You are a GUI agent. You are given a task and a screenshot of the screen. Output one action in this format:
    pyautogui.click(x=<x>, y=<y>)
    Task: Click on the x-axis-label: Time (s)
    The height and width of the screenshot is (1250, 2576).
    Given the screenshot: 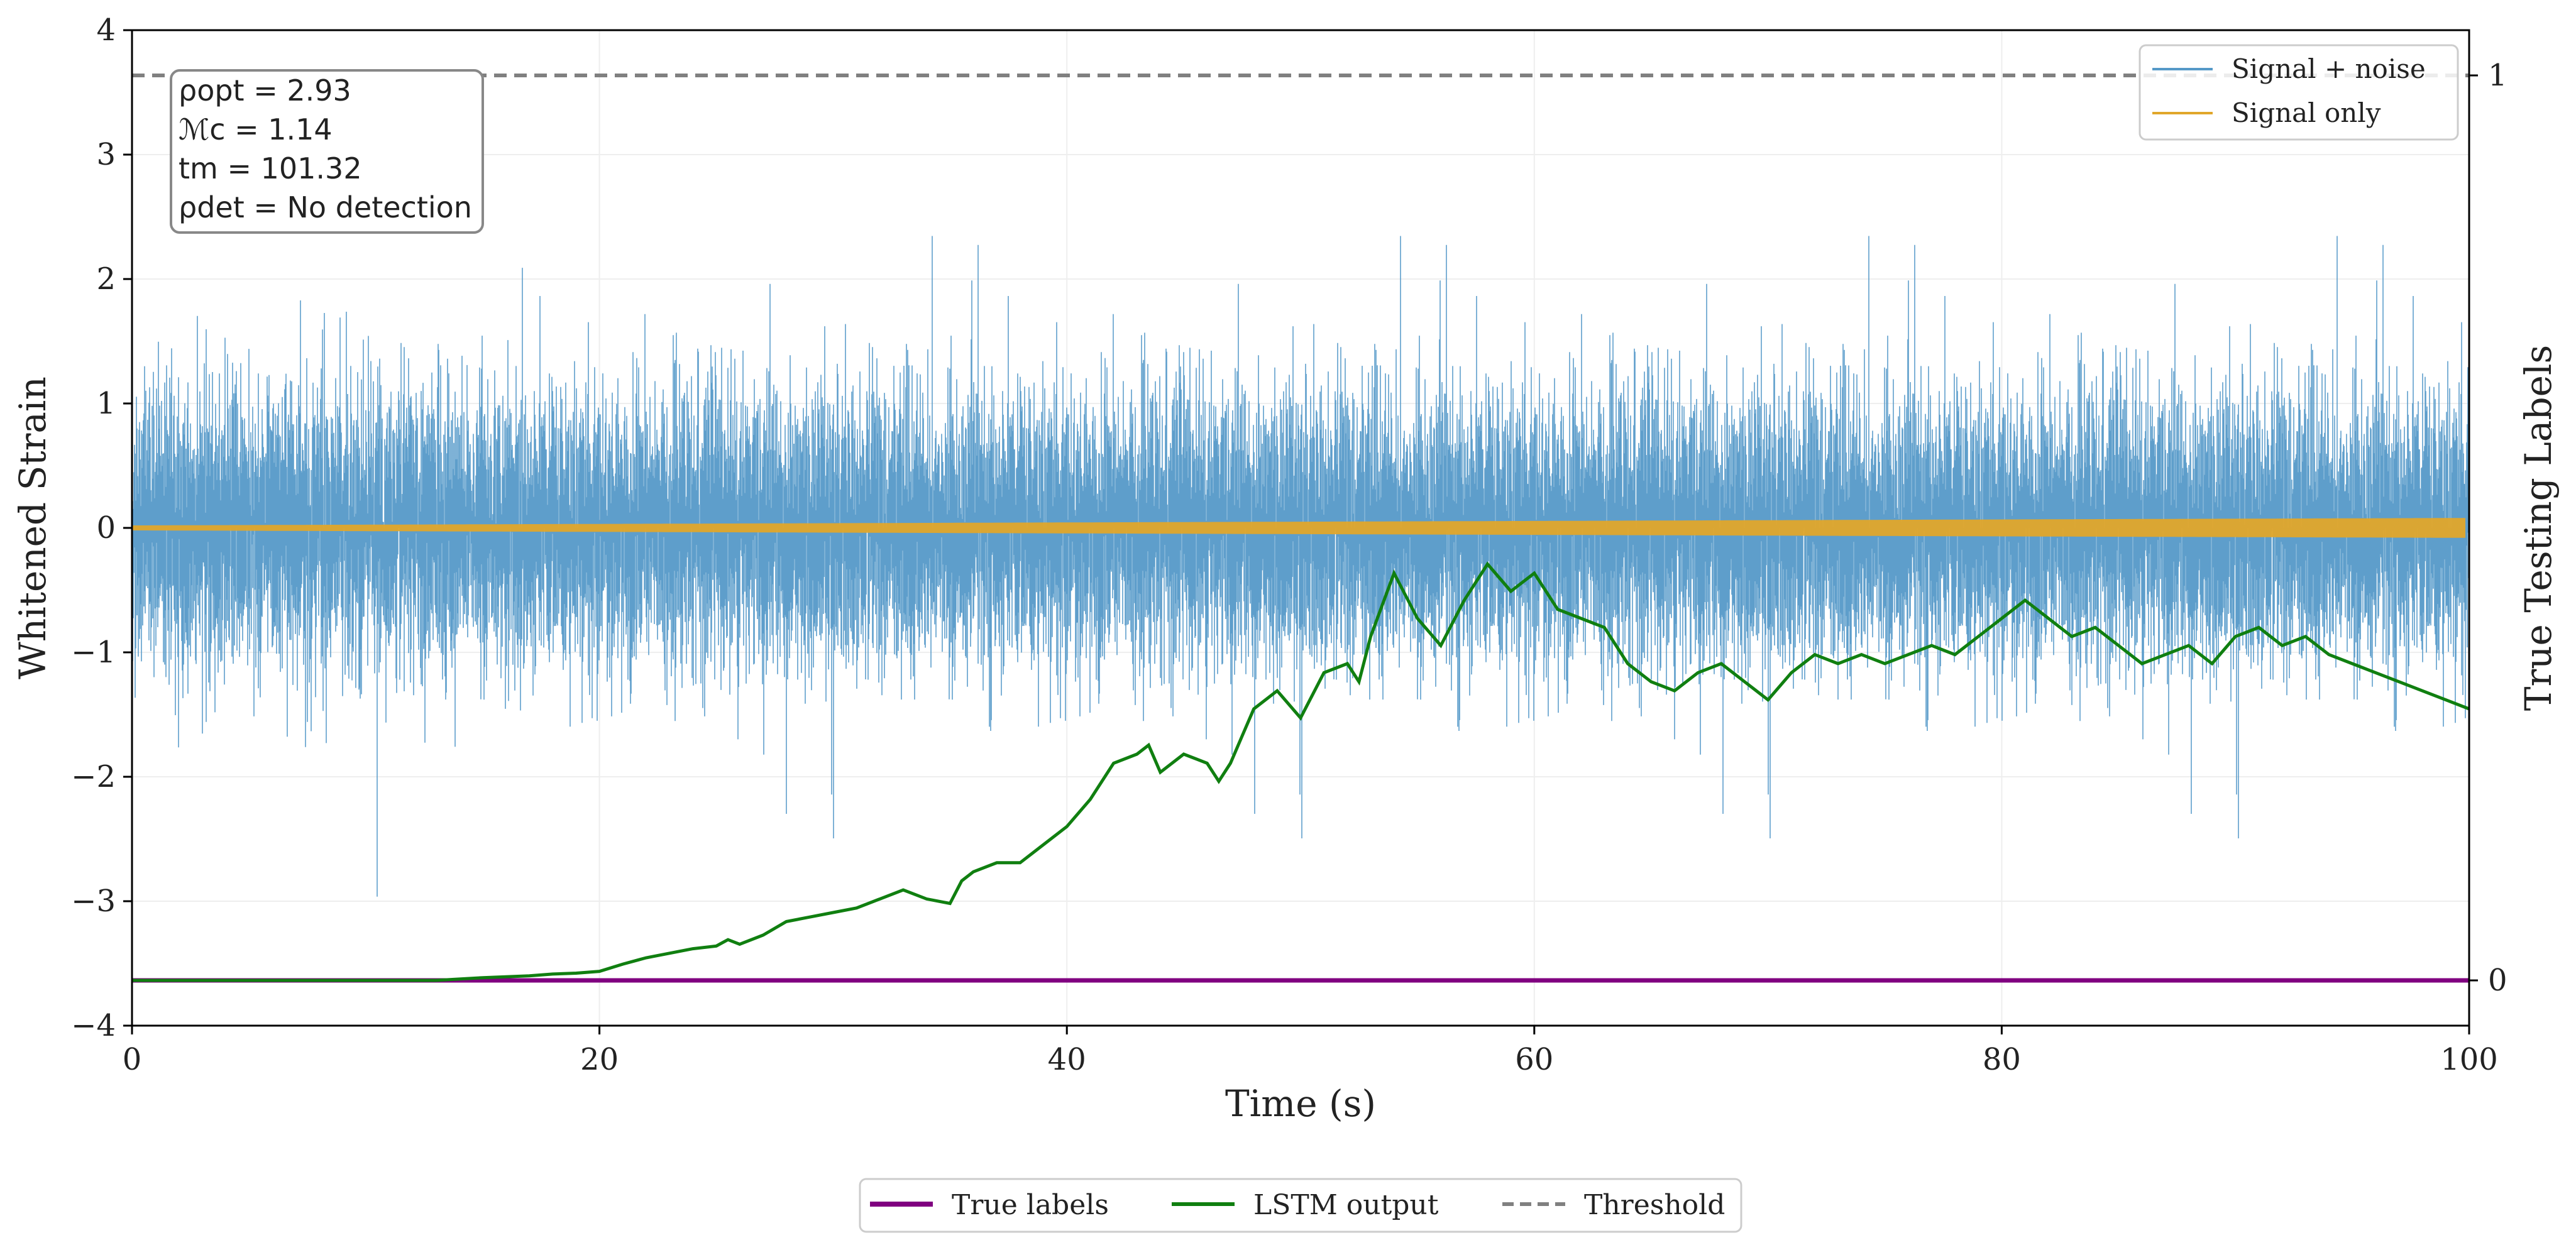 What is the action you would take?
    pyautogui.click(x=1301, y=1103)
    